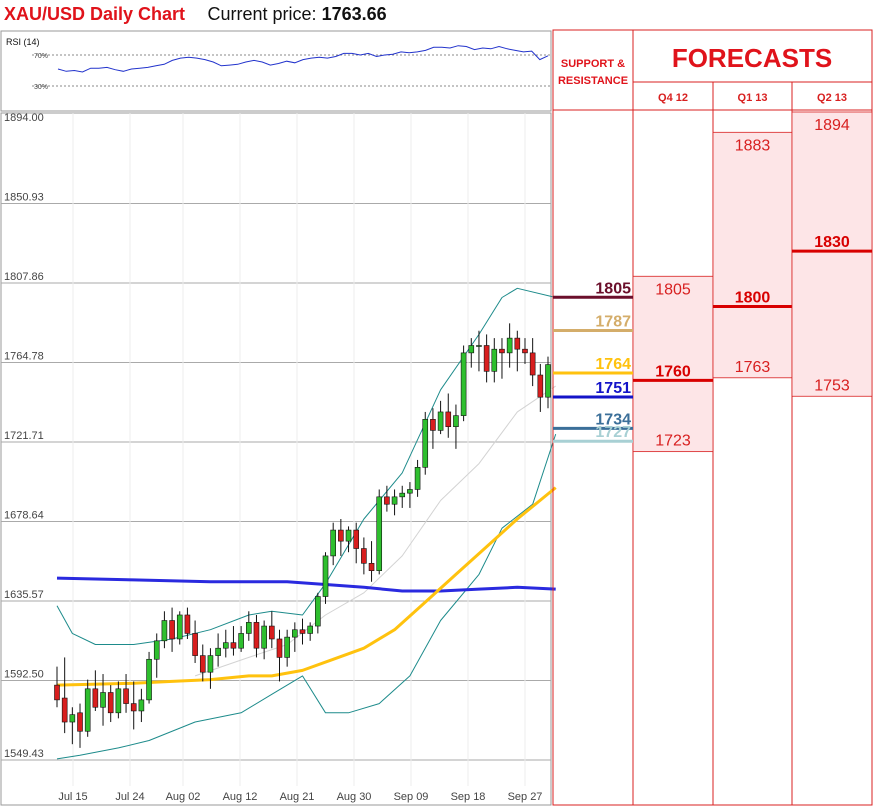 The height and width of the screenshot is (806, 873). I want to click on column-header: Q2 13, so click(832, 98).